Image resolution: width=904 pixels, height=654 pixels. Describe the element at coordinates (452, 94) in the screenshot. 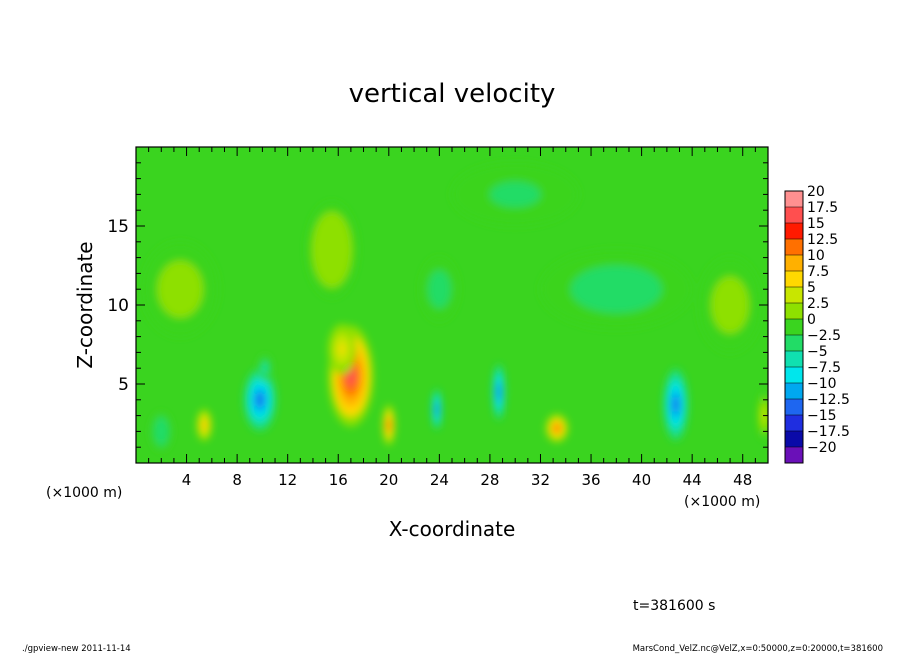

I see `chart-title: vertical velocity` at that location.